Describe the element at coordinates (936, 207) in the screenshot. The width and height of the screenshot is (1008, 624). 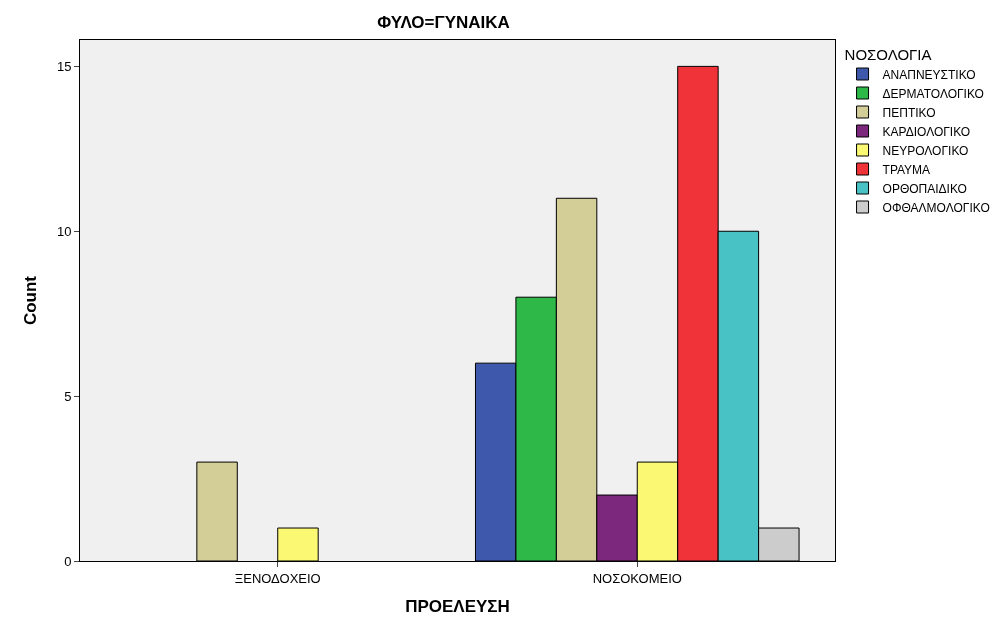
I see `legend-label: ΟΦΘΑΛΜΟΛΟΓΙΚΟ` at that location.